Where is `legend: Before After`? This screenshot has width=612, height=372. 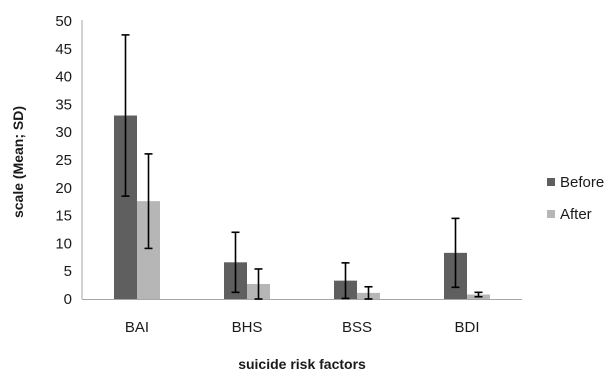 legend: Before After is located at coordinates (575, 198).